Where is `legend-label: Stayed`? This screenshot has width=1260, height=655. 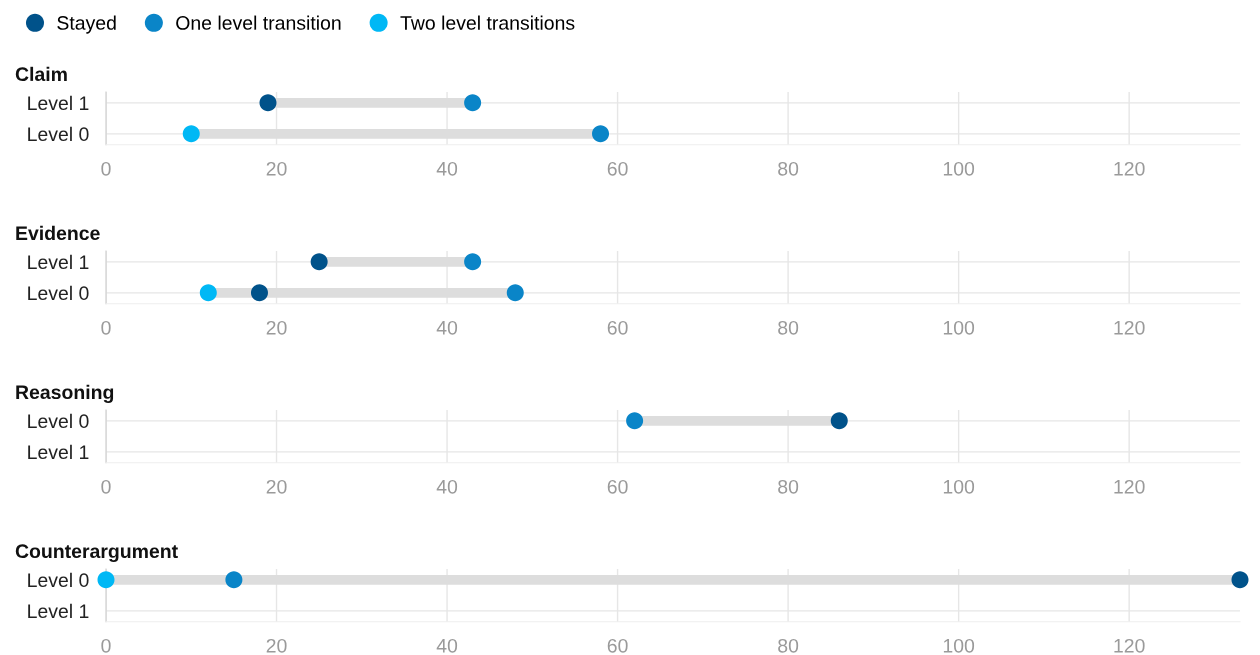 legend-label: Stayed is located at coordinates (86, 24).